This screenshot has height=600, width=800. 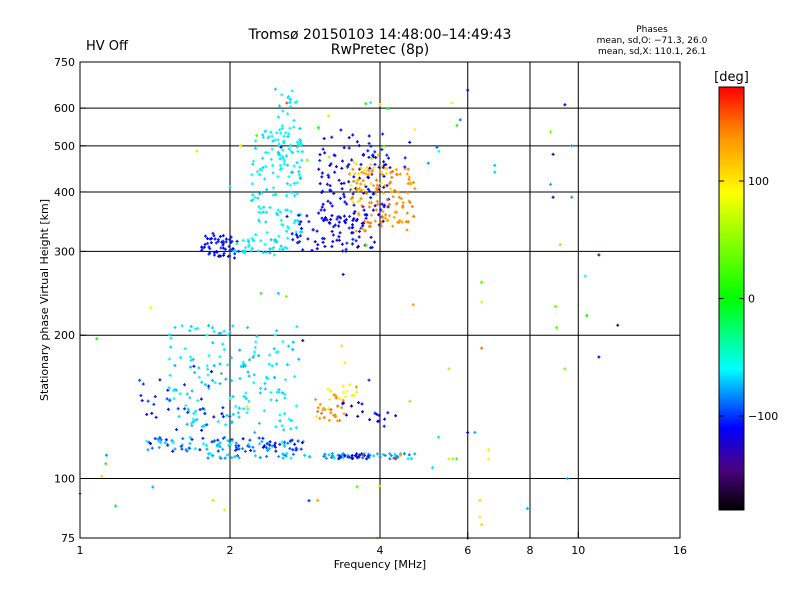 I want to click on phases-heading: Phases, so click(x=652, y=30).